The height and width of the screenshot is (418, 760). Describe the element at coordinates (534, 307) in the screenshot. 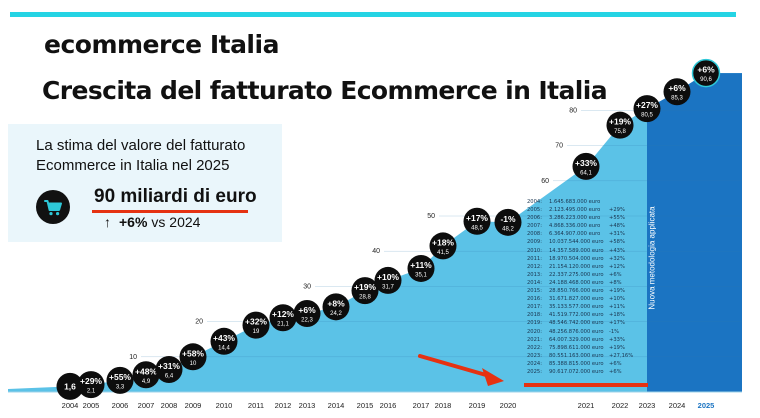

I see `table-year: 2017:` at that location.